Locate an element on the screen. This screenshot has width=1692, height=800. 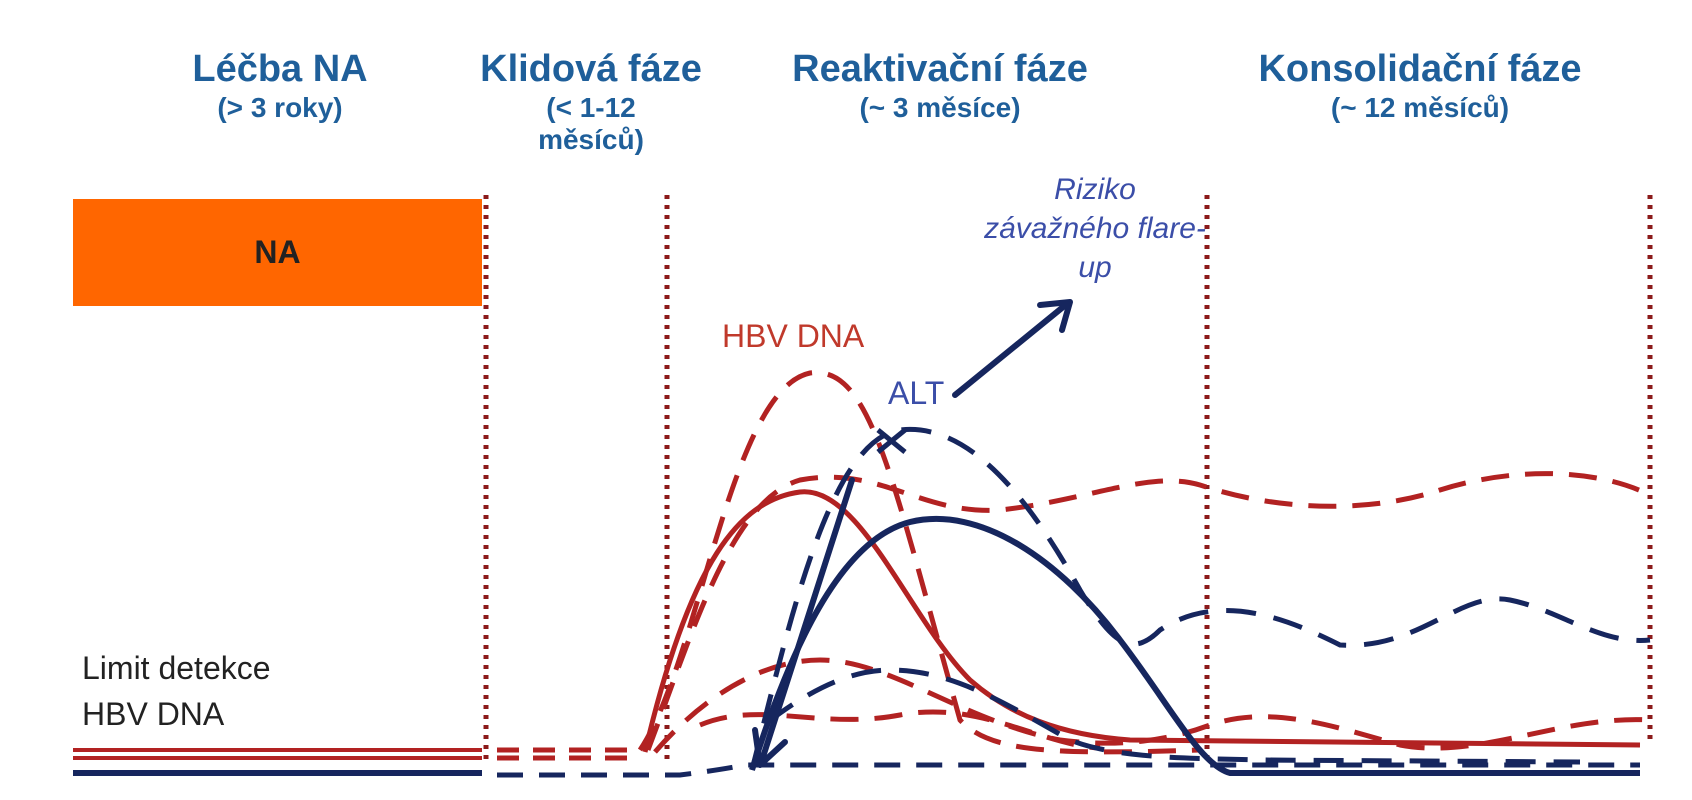
phase-duration: (~ 3 měsíce) is located at coordinates (940, 107).